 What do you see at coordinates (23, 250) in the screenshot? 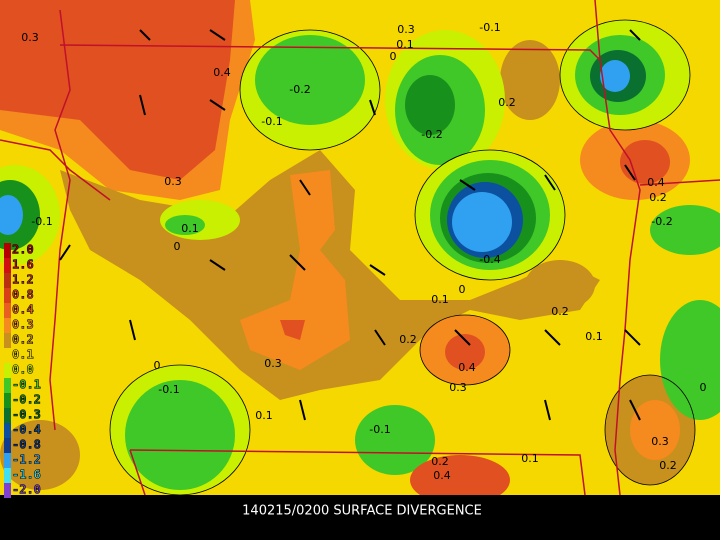
I see `legend-label: 2.0` at bounding box center [23, 250].